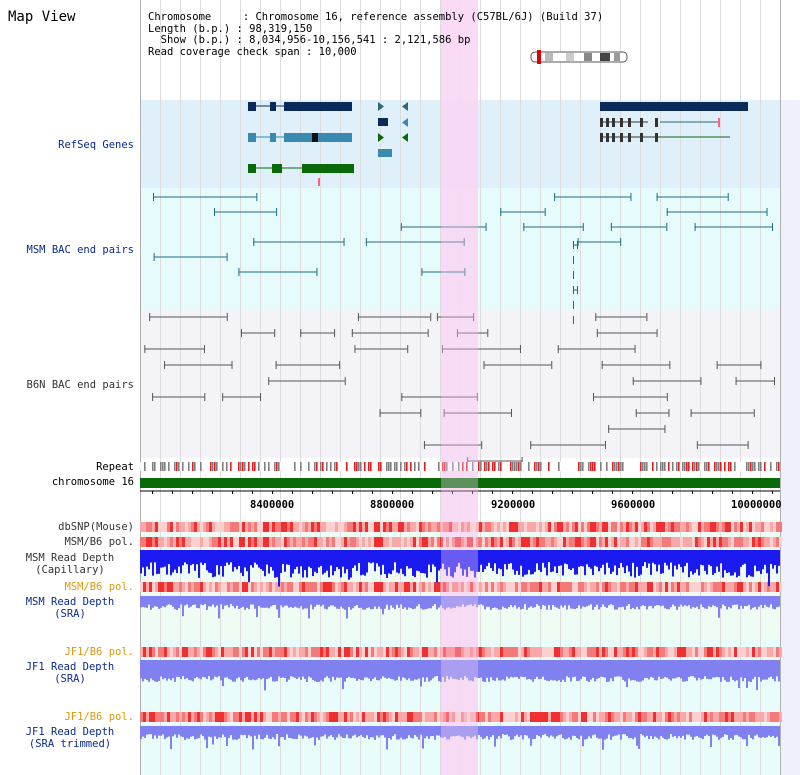  I want to click on track-label-refseq: RefSeq Genes, so click(96, 145).